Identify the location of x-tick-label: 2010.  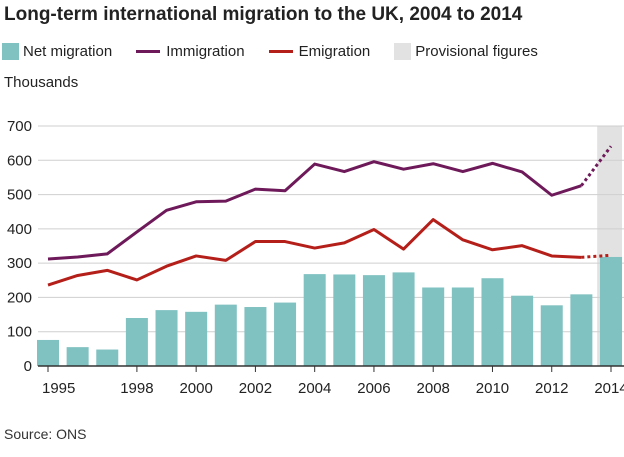
(492, 388).